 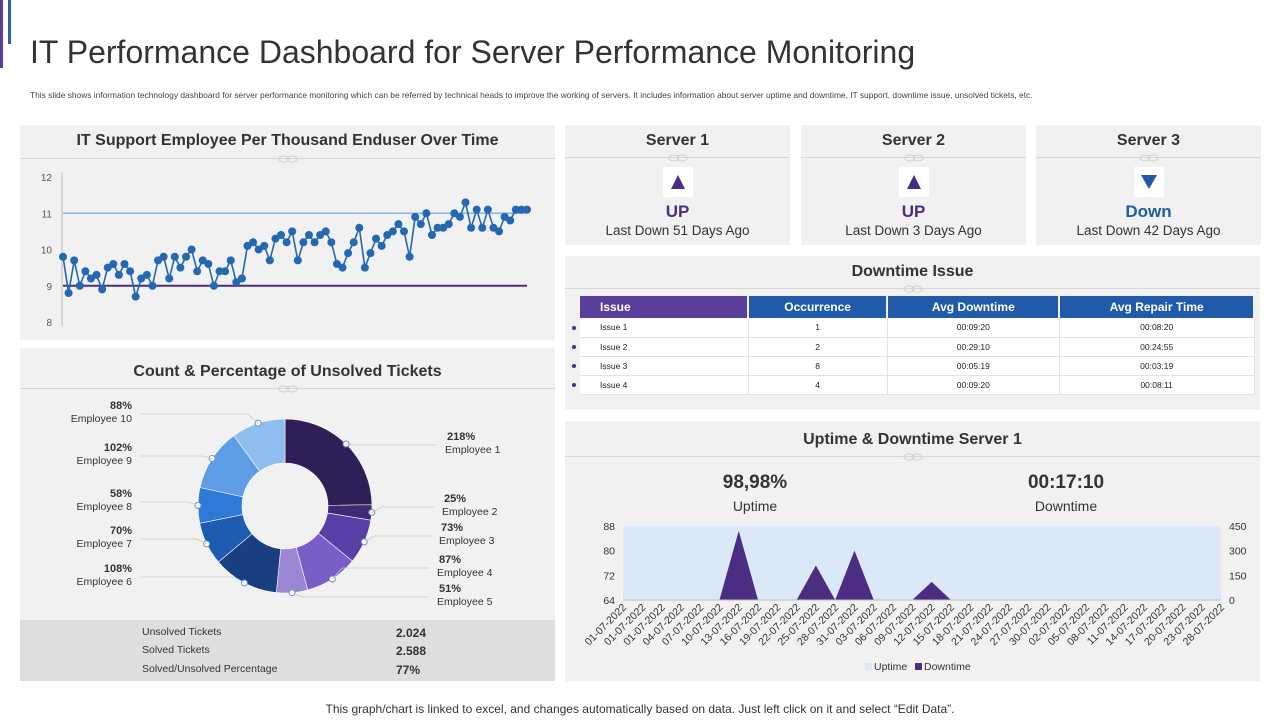 What do you see at coordinates (677, 140) in the screenshot?
I see `server-name: Server 1` at bounding box center [677, 140].